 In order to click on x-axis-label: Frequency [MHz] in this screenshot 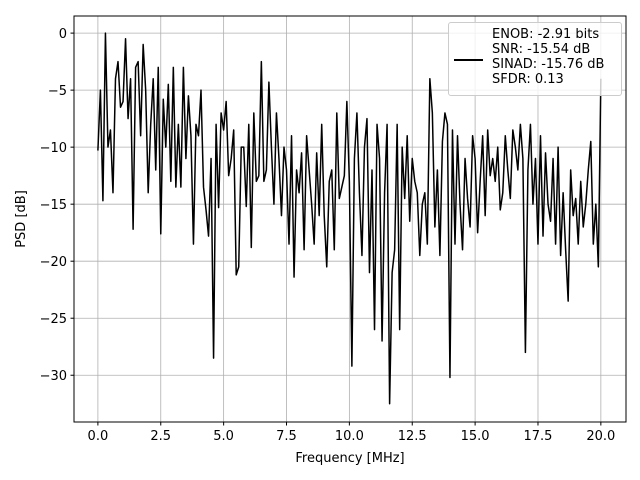, I will do `click(349, 458)`.